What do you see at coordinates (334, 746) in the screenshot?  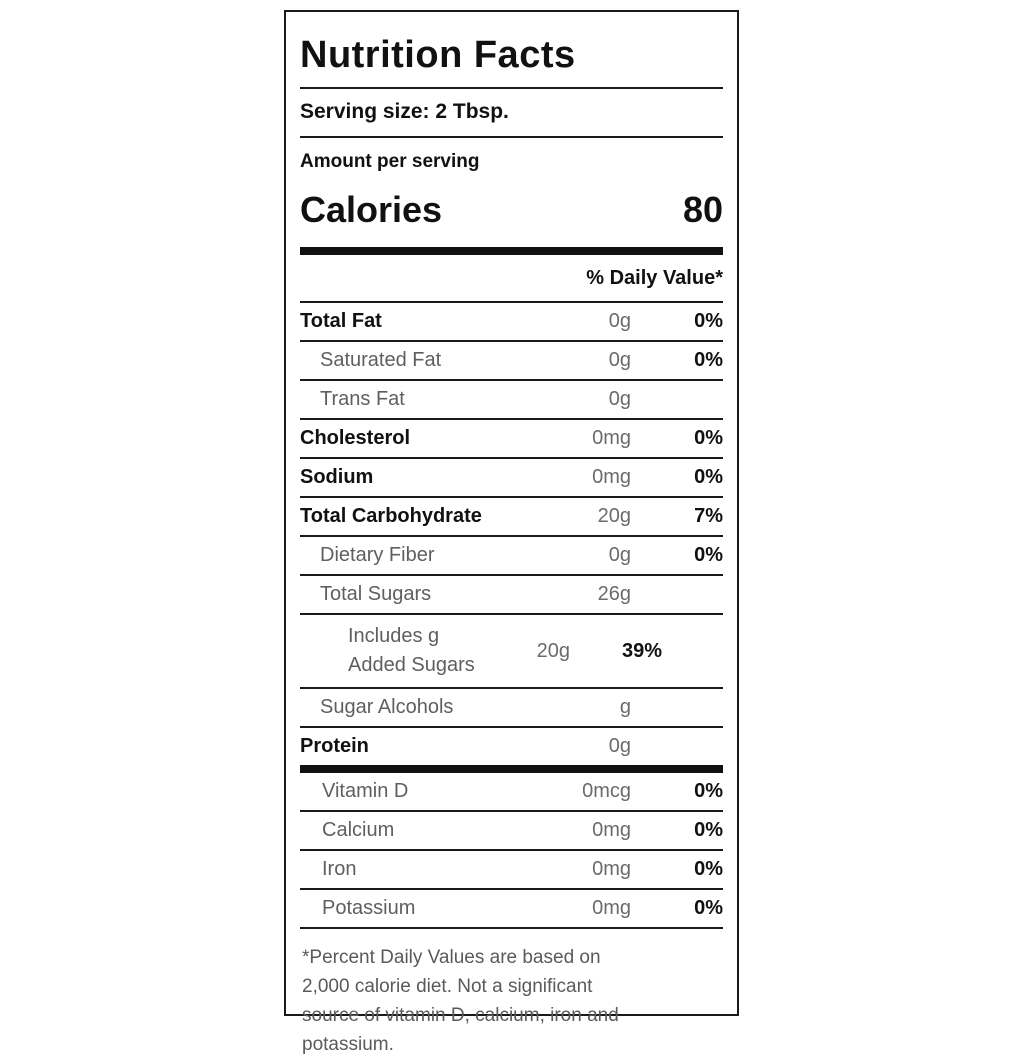 I see `nutrient-name: Protein` at bounding box center [334, 746].